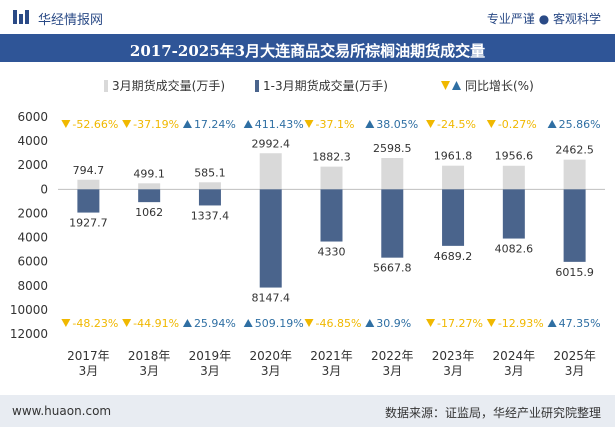 The image size is (615, 427). I want to click on data-label-cumulative: 4330, so click(332, 252).